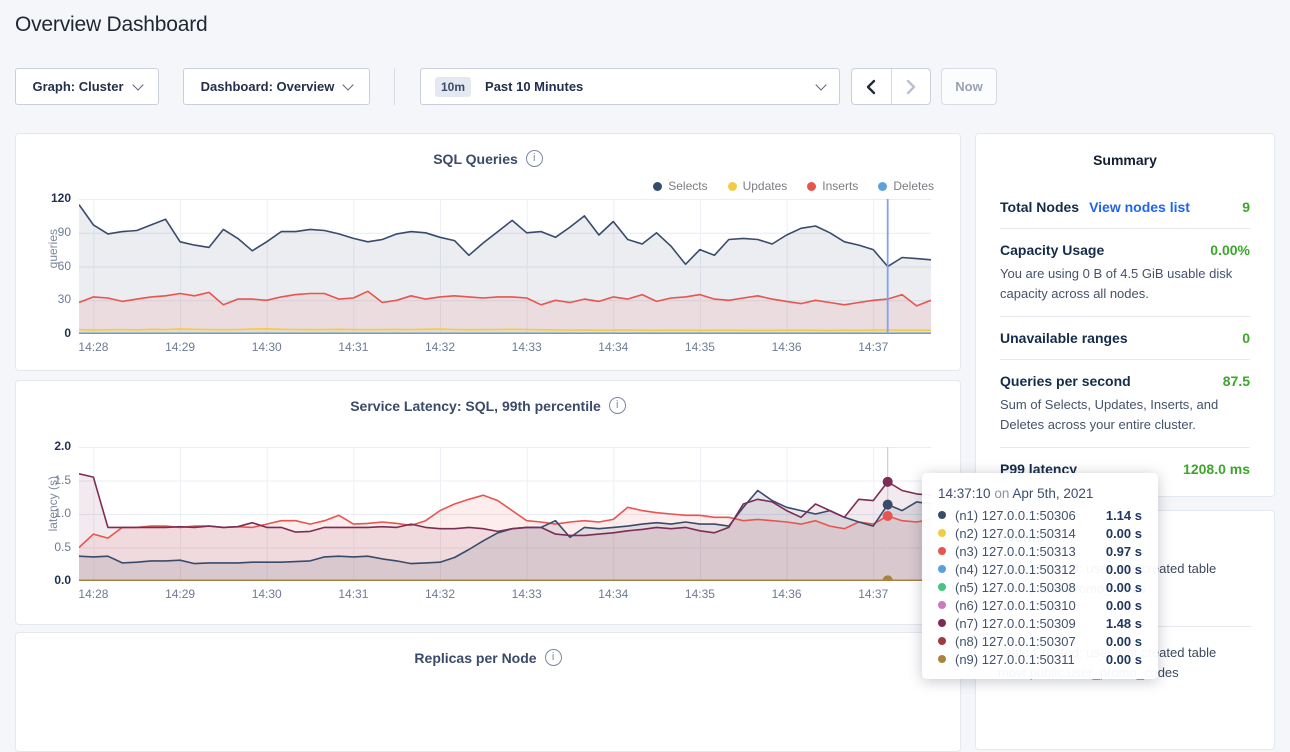 Image resolution: width=1290 pixels, height=752 pixels. I want to click on now-button: Now, so click(969, 86).